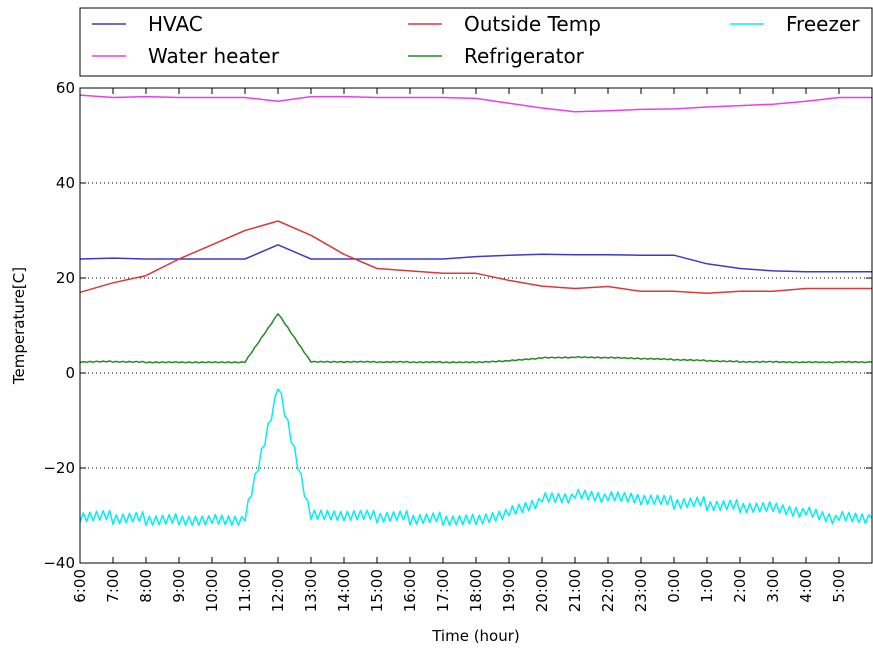  What do you see at coordinates (475, 103) in the screenshot?
I see `series-line-water-heater` at bounding box center [475, 103].